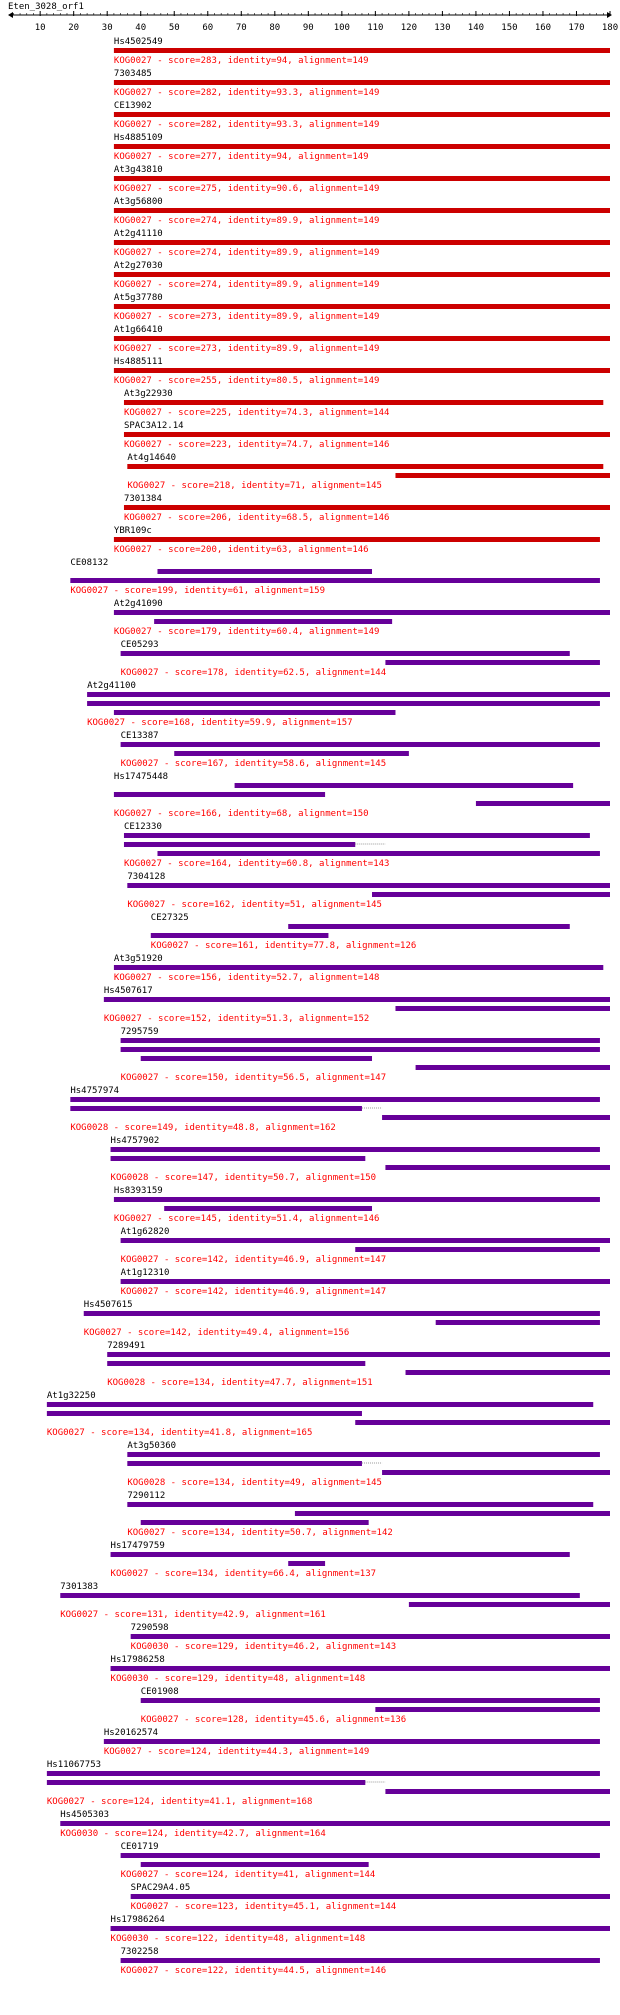 This screenshot has height=2015, width=620. Describe the element at coordinates (140, 736) in the screenshot. I see `hit-name: CE13387` at that location.